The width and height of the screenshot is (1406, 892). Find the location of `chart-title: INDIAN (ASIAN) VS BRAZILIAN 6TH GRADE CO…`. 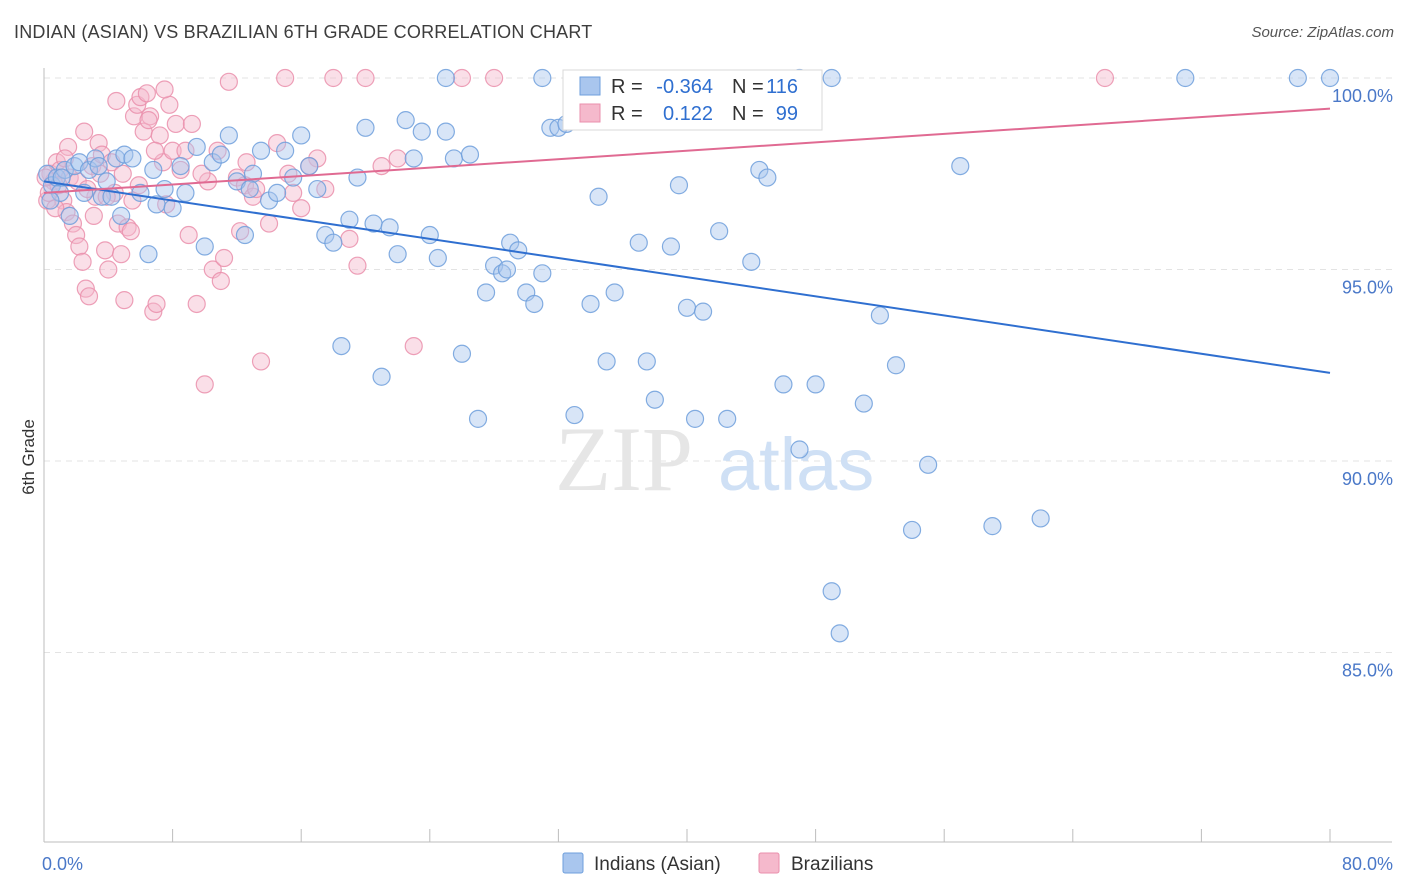

chart-title: INDIAN (ASIAN) VS BRAZILIAN 6TH GRADE CO… is located at coordinates (303, 32).